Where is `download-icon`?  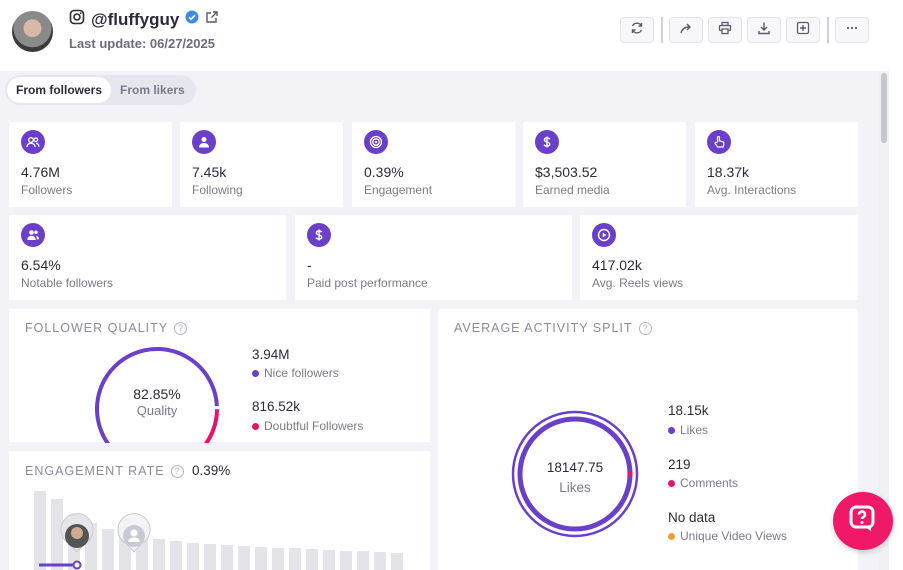 download-icon is located at coordinates (764, 30).